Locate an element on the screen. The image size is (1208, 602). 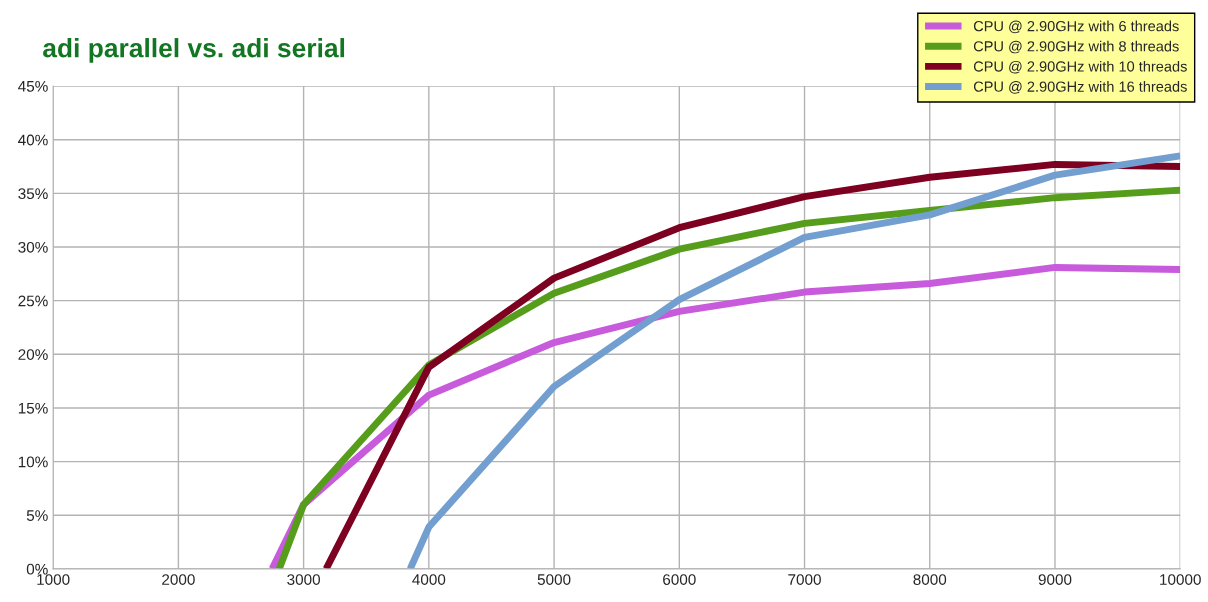
x-tick-label: 2000 is located at coordinates (178, 579).